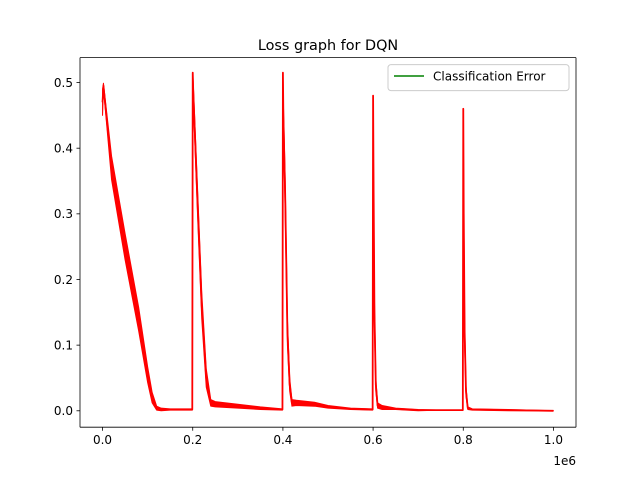 The width and height of the screenshot is (640, 480). I want to click on y-tick-label: 0.0, so click(63, 411).